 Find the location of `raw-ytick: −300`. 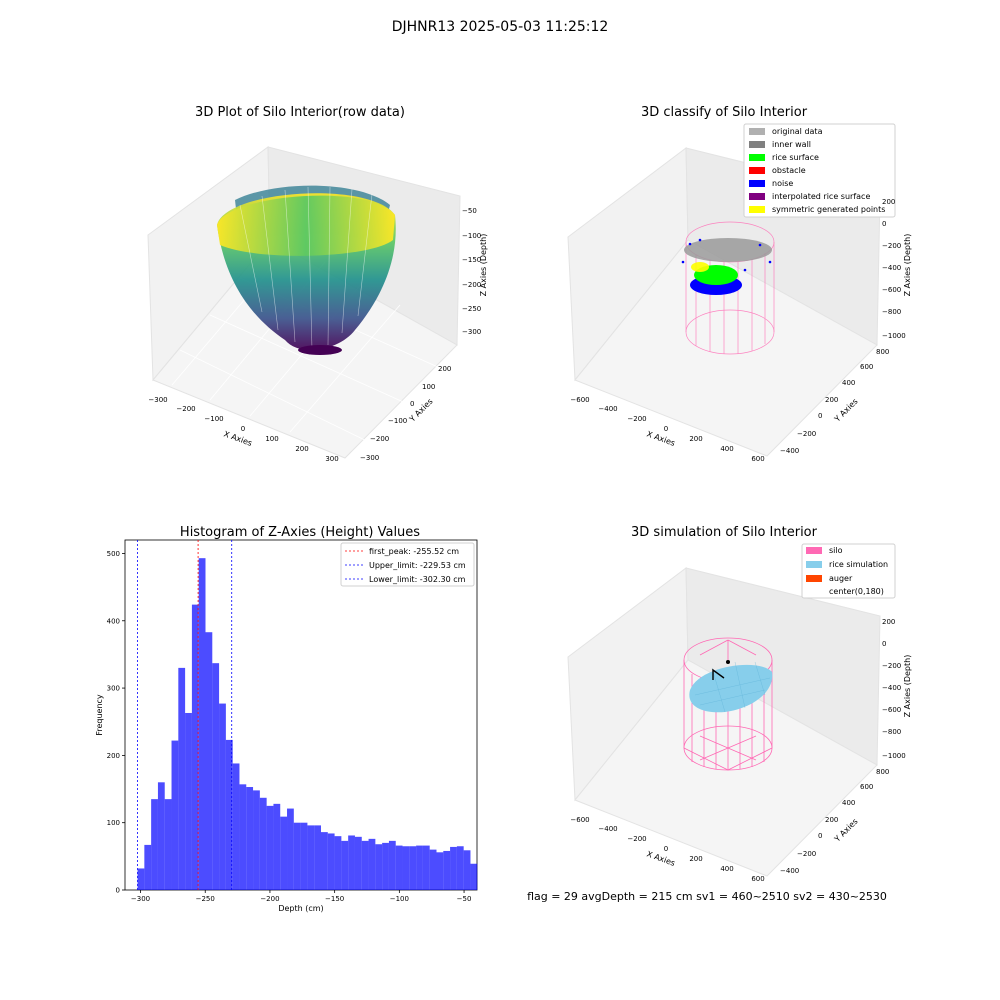

raw-ytick: −300 is located at coordinates (369, 458).